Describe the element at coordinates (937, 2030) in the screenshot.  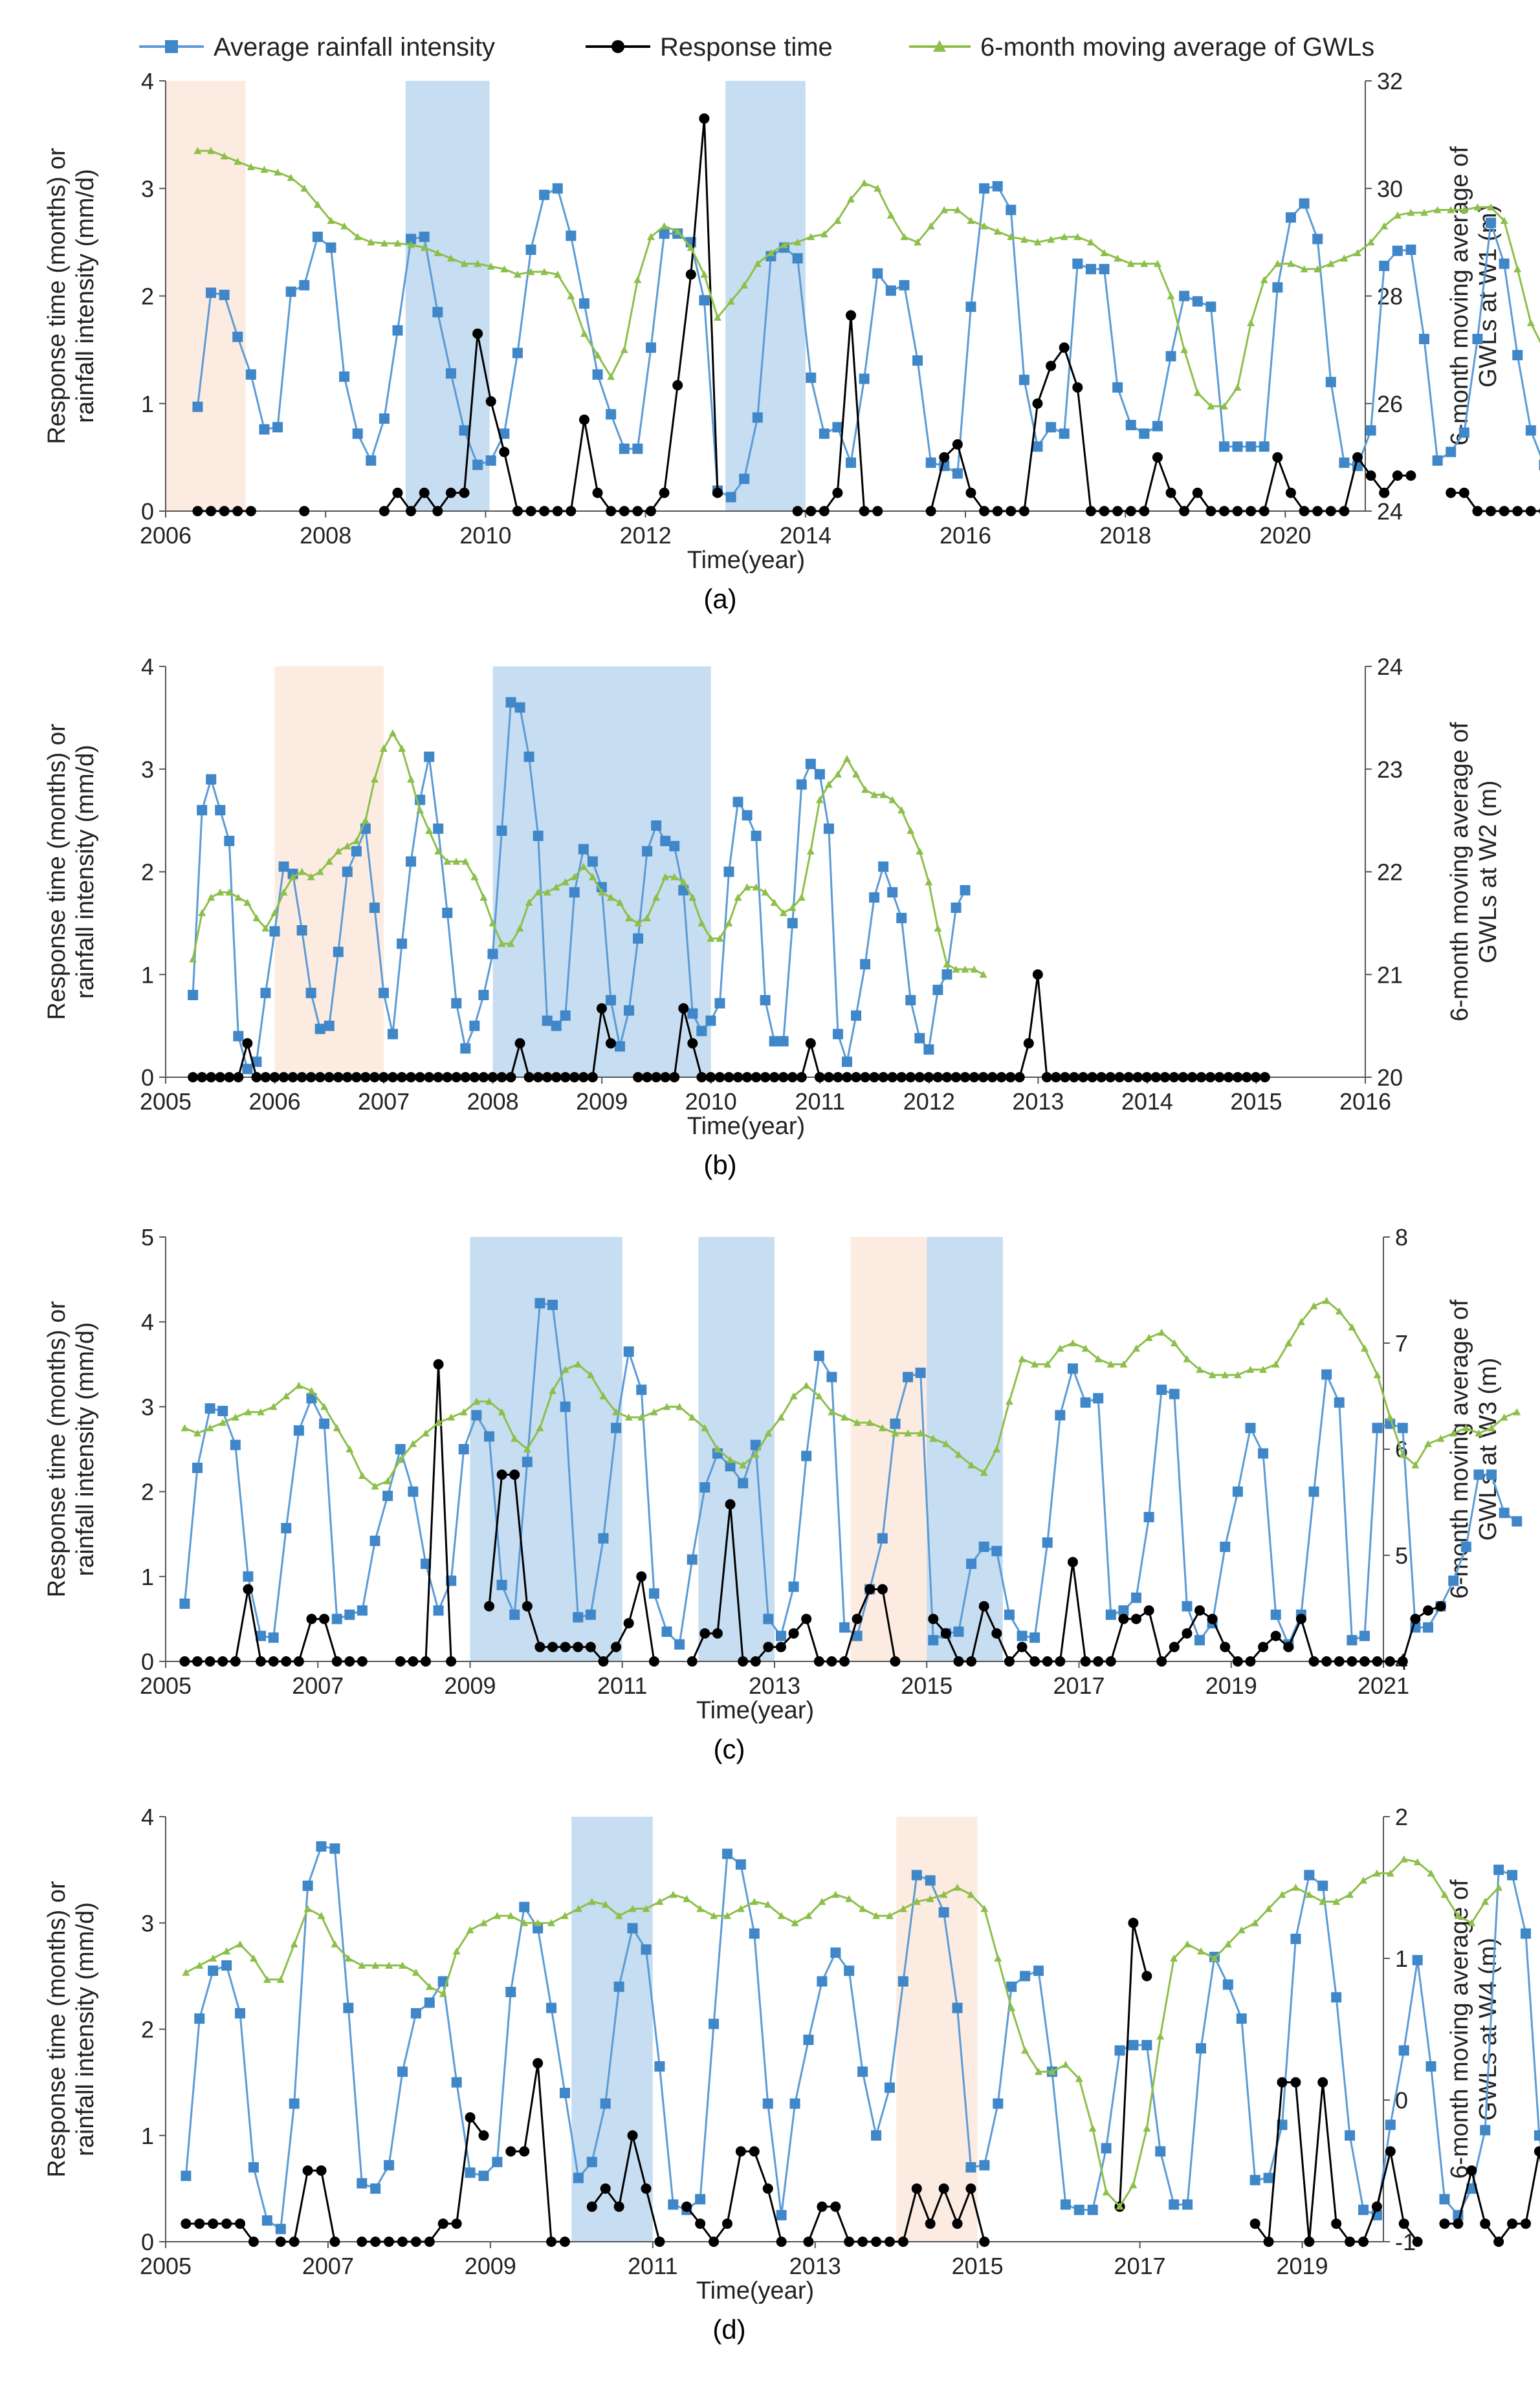
I see `shaded-period-dry` at that location.